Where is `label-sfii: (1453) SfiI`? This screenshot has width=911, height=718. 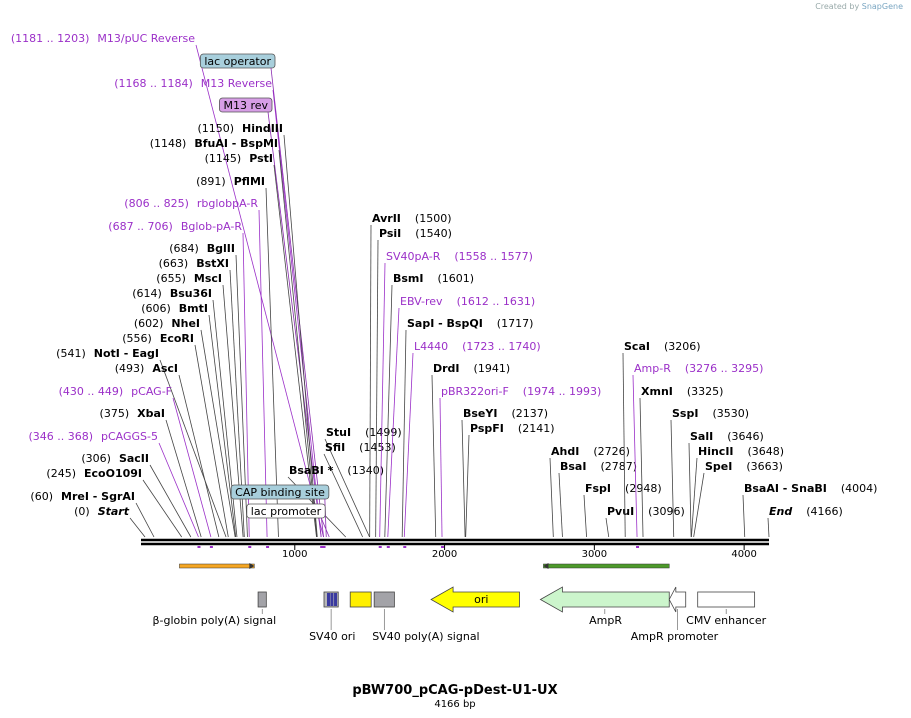
label-sfii: (1453) SfiI is located at coordinates (359, 489).